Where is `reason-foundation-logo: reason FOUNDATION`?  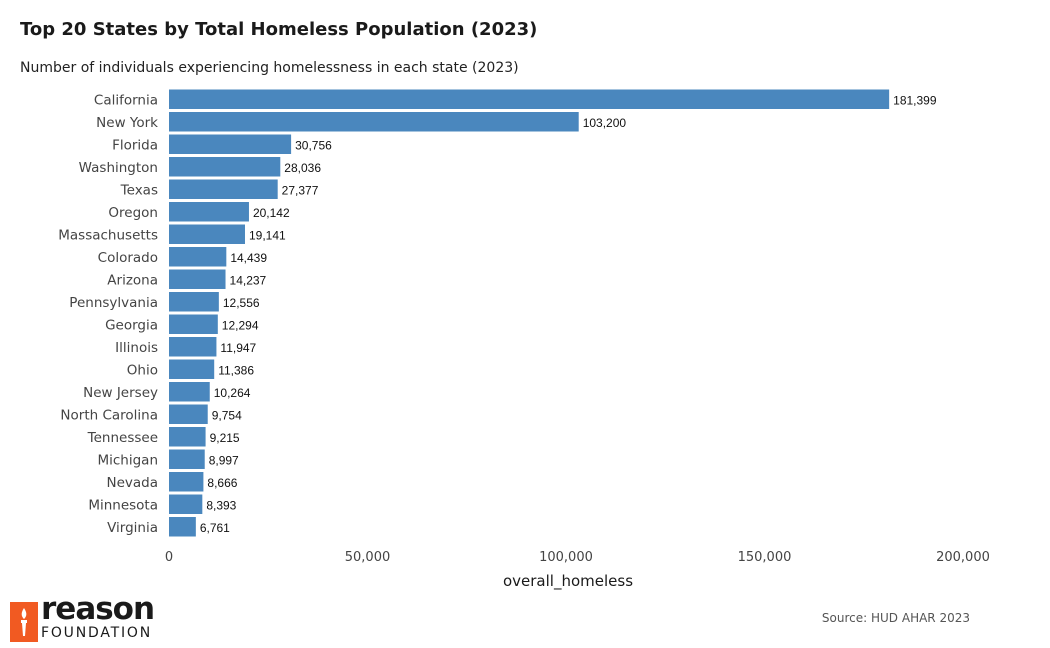
reason-foundation-logo: reason FOUNDATION is located at coordinates (90, 617).